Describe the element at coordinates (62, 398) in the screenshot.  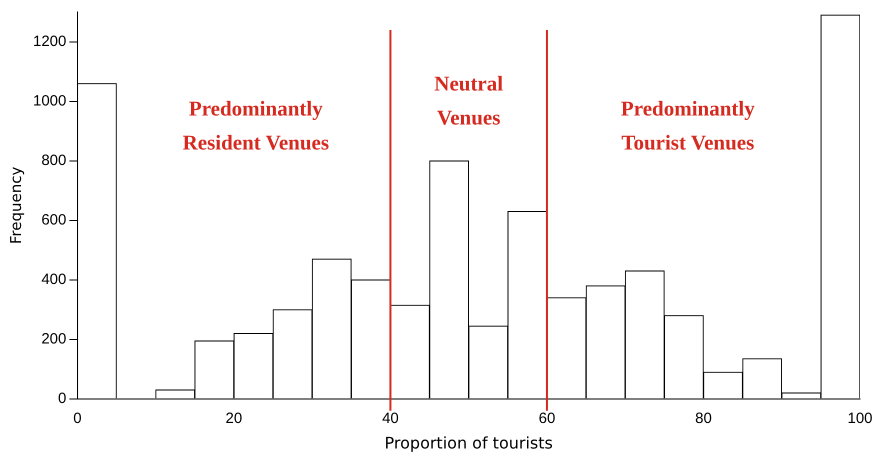
I see `y-tick-label: 0` at that location.